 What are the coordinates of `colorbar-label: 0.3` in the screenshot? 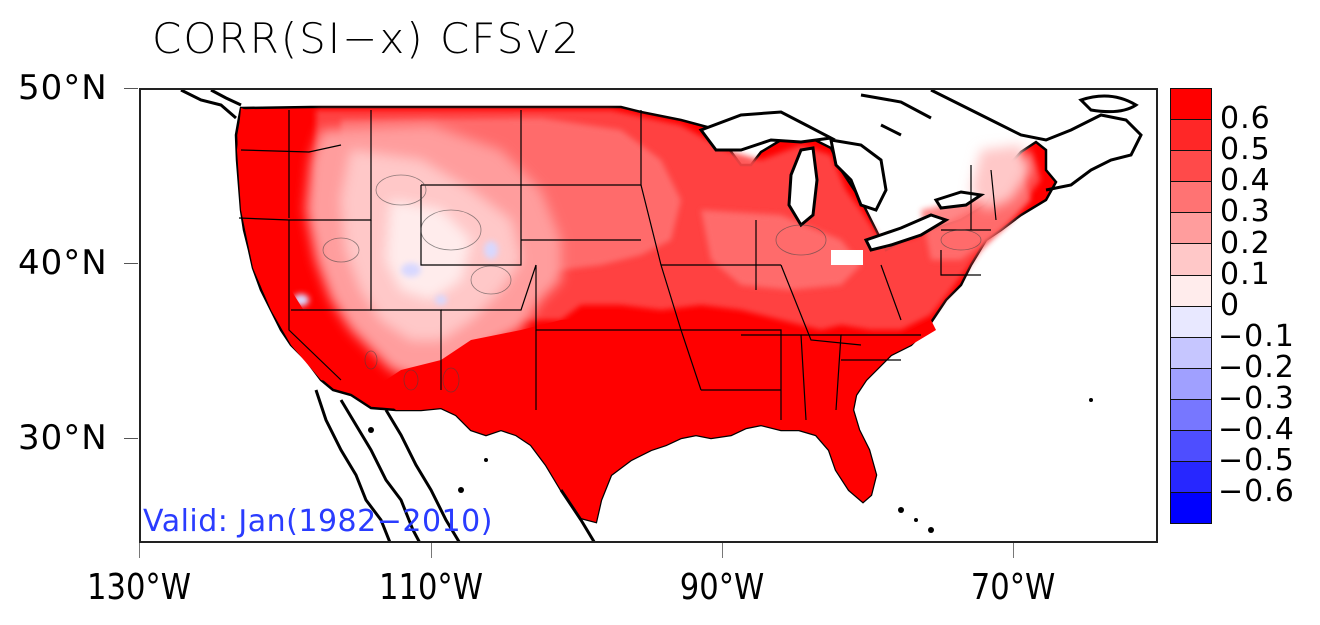 It's located at (1245, 212).